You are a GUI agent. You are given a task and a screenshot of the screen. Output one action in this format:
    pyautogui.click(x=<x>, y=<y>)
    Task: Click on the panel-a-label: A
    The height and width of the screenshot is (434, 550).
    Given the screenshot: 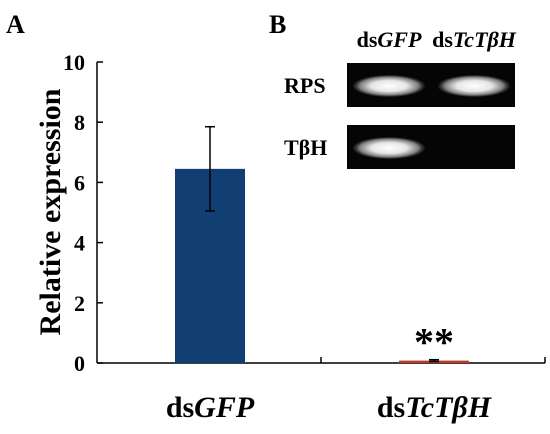 What is the action you would take?
    pyautogui.click(x=15, y=24)
    